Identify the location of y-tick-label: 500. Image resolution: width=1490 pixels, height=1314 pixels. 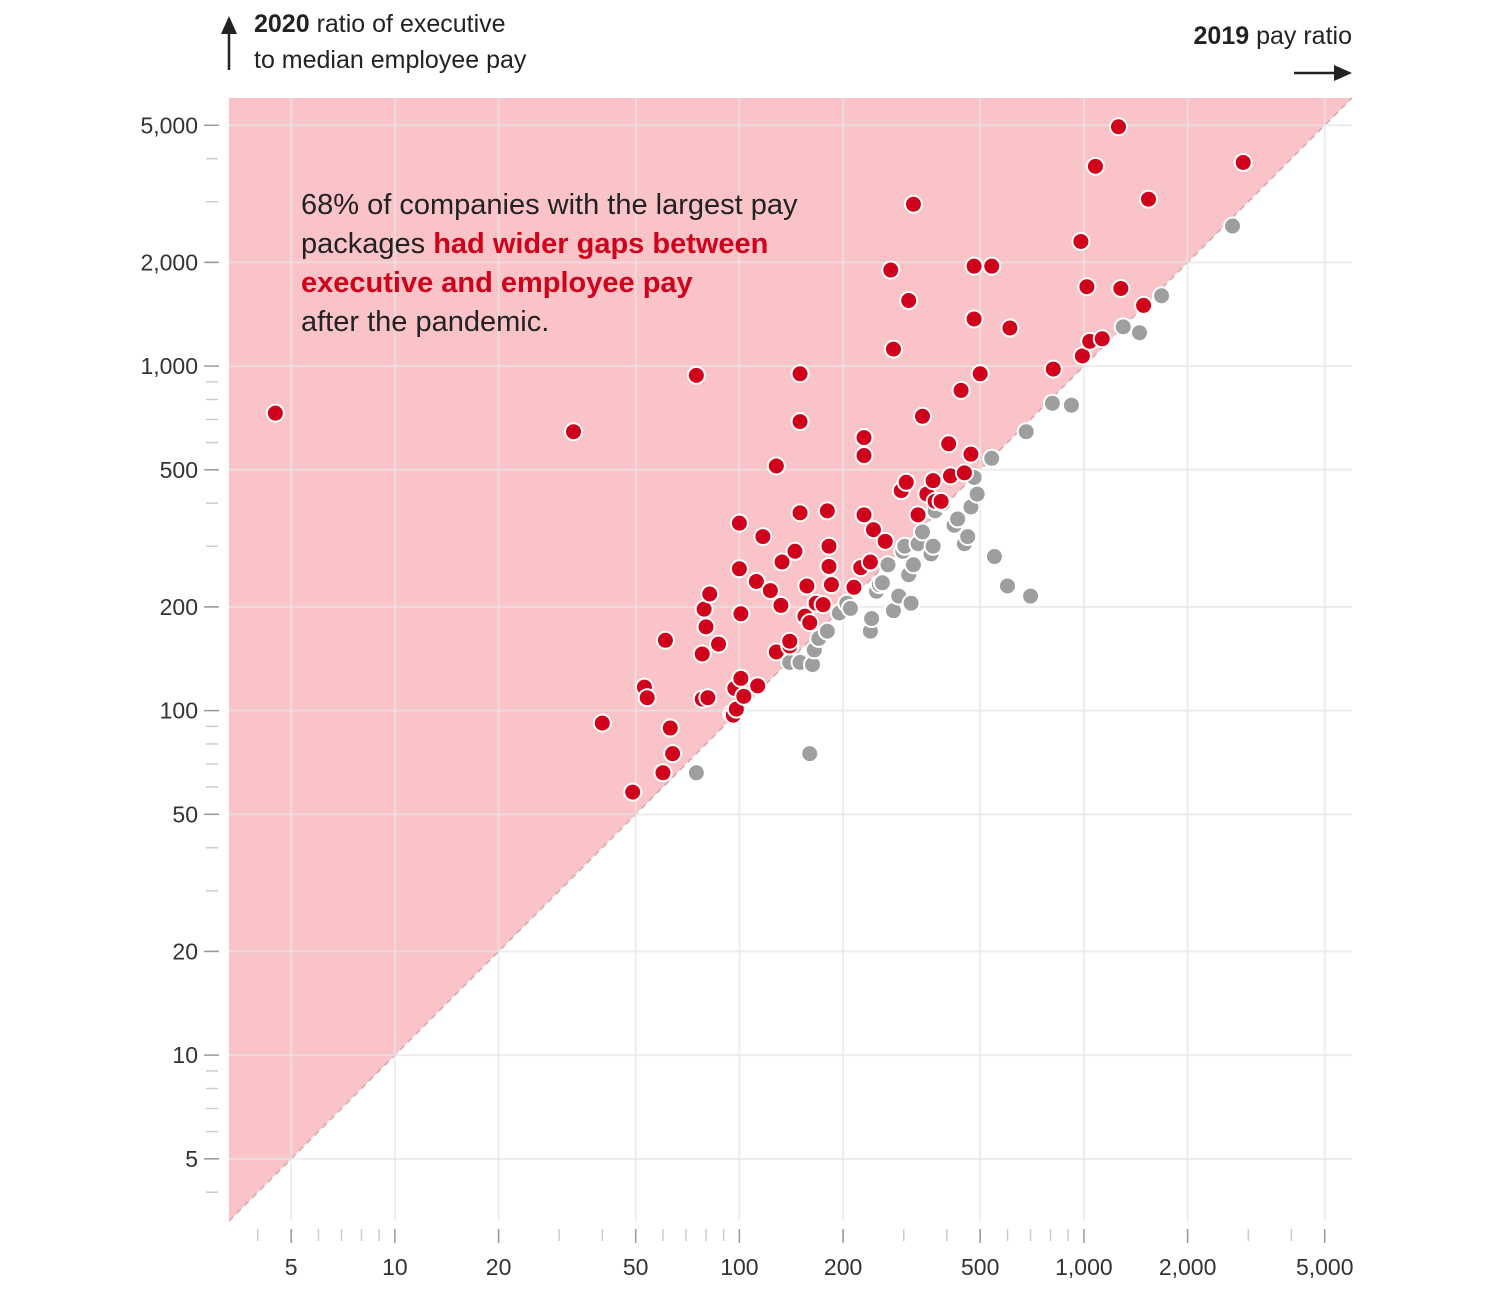
(179, 470).